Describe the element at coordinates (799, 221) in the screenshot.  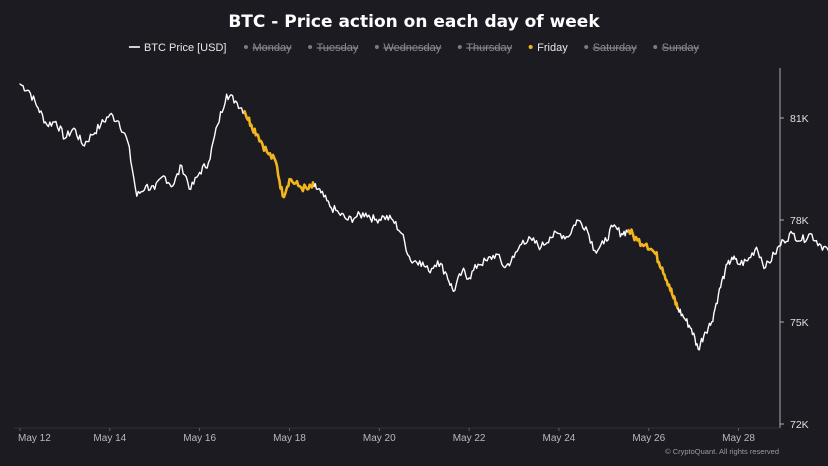
I see `y-tick-label: 78K` at that location.